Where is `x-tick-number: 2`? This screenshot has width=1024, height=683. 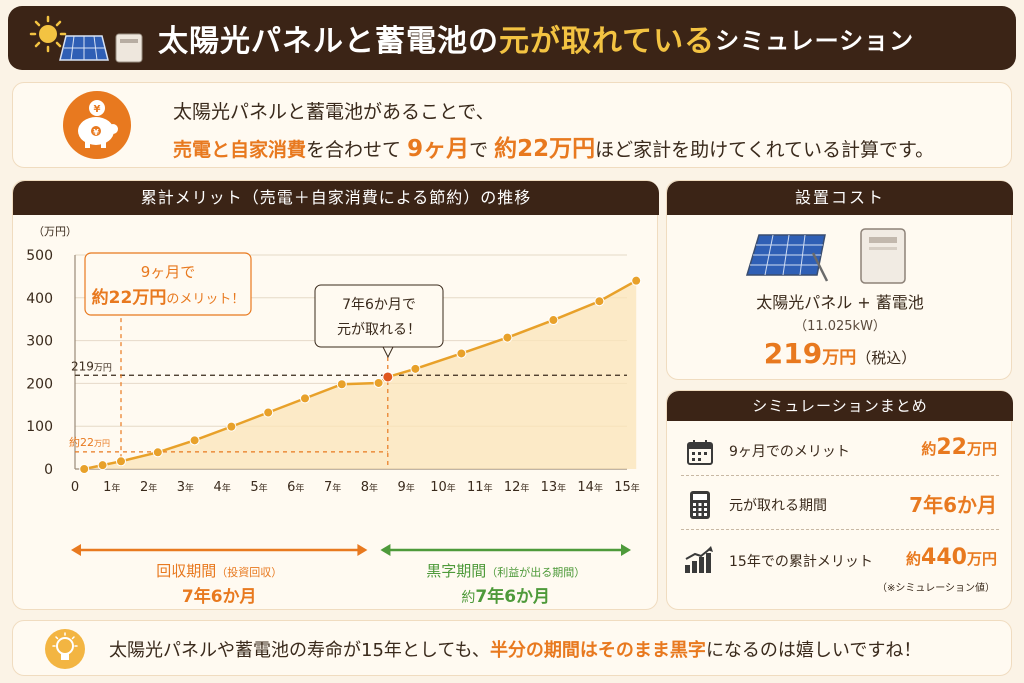 x-tick-number: 2 is located at coordinates (144, 487).